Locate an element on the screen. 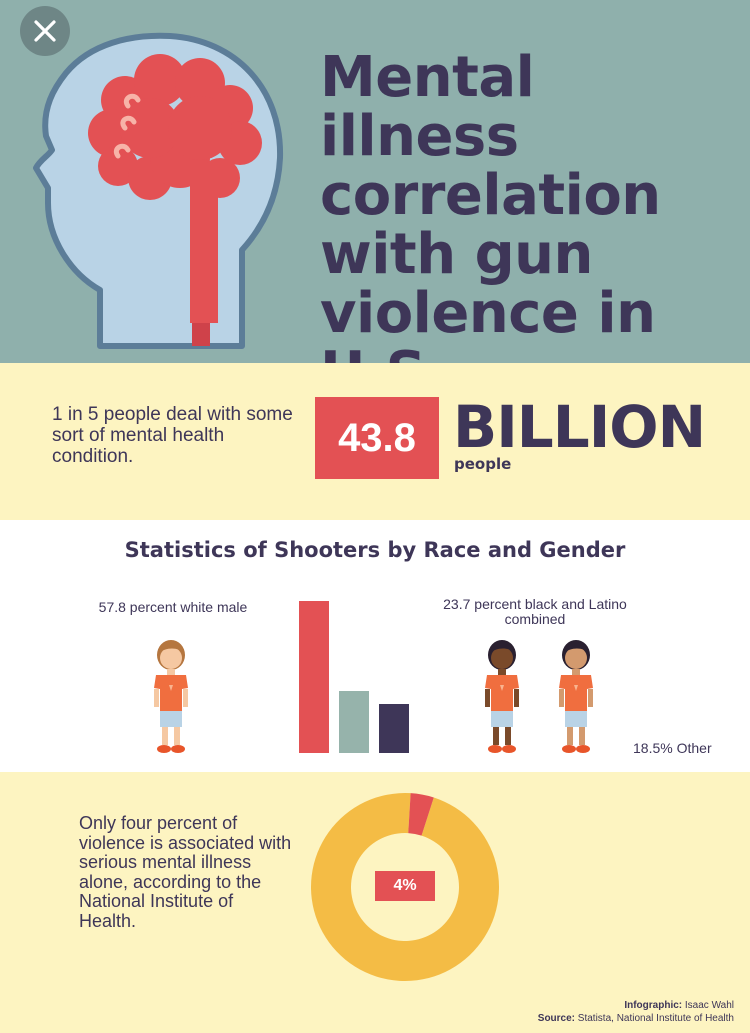  credit-infographic: Infographic: Isaac Wahl is located at coordinates (679, 1005).